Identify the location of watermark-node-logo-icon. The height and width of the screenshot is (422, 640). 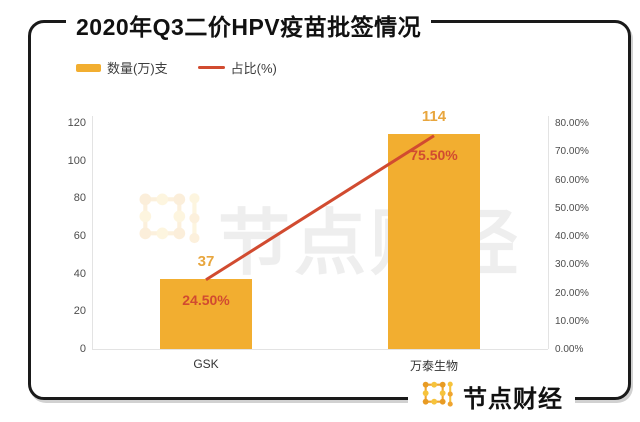
(169, 218).